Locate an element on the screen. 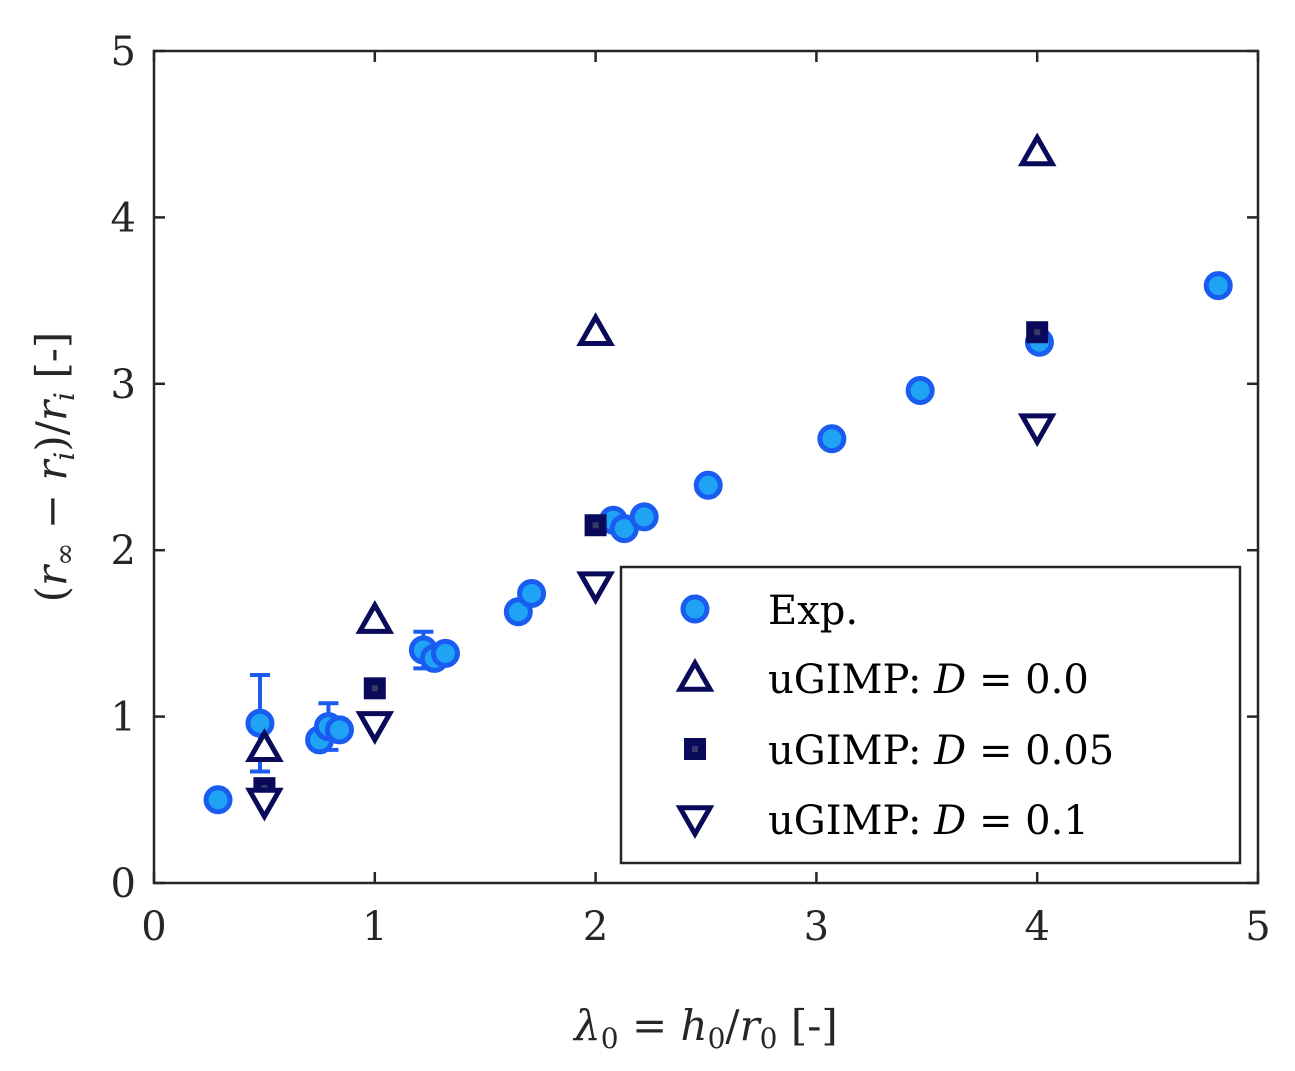  y-tick-label-2: 2 is located at coordinates (123, 551).